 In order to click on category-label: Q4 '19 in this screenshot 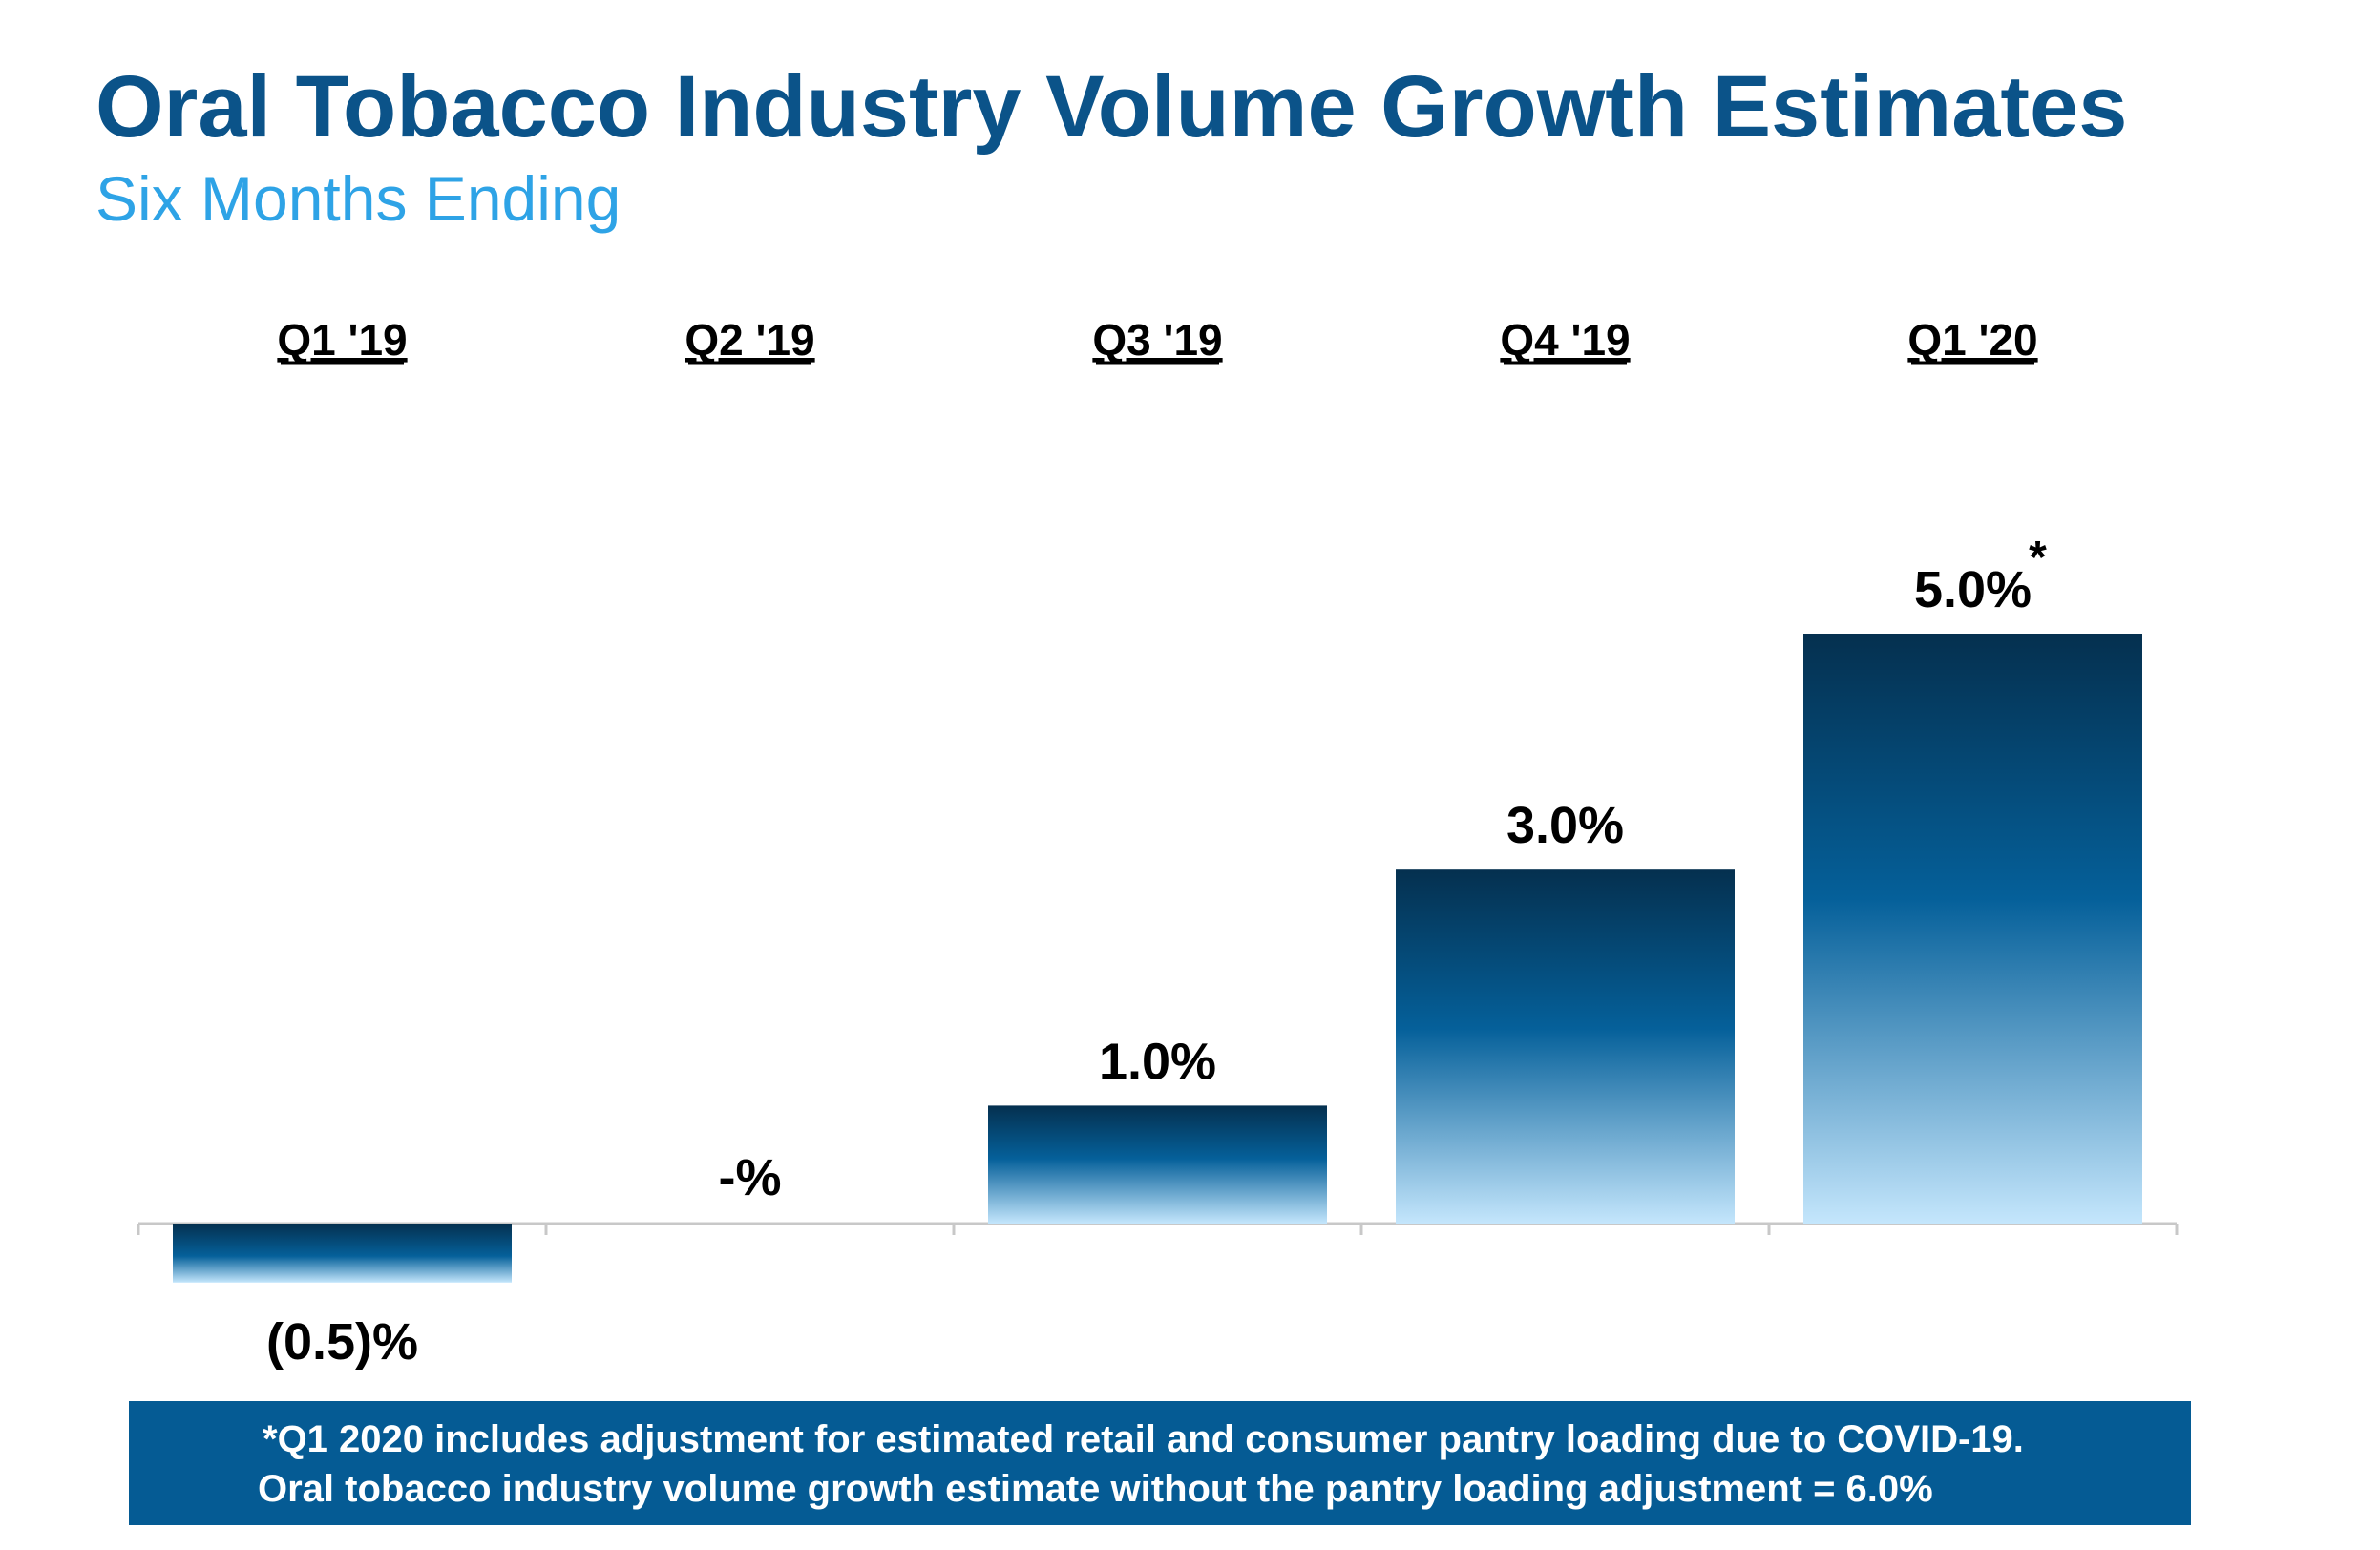, I will do `click(1565, 340)`.